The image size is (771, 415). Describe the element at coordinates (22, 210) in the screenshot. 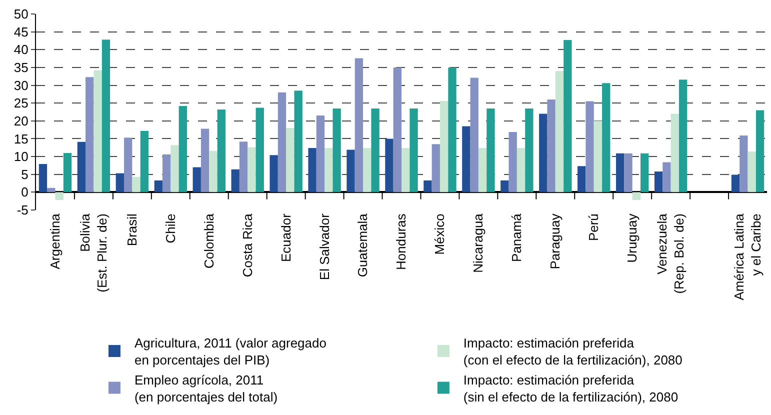

I see `y-tick-label: -5` at that location.